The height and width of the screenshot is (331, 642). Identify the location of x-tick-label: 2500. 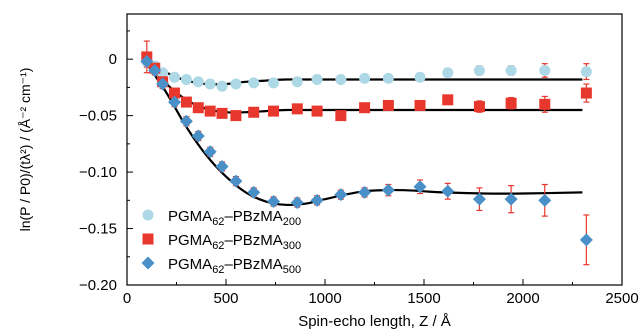
(621, 298).